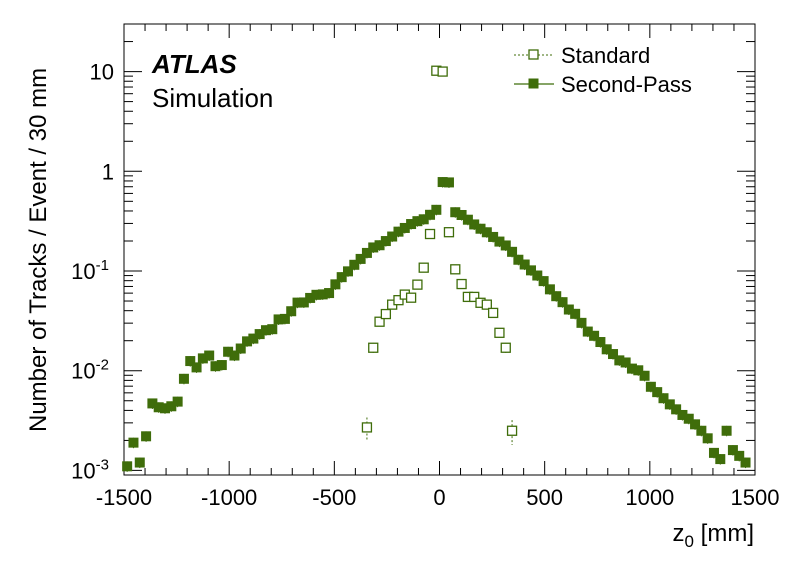 The height and width of the screenshot is (572, 796). Describe the element at coordinates (124, 497) in the screenshot. I see `x-tick-label: -1500` at that location.